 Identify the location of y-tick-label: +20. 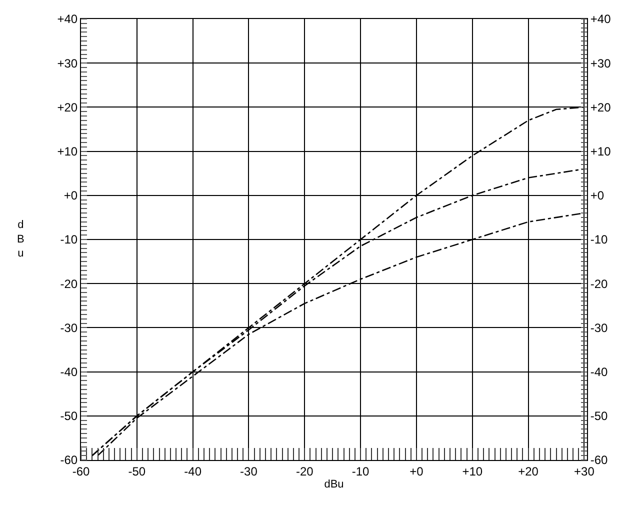
(67, 107).